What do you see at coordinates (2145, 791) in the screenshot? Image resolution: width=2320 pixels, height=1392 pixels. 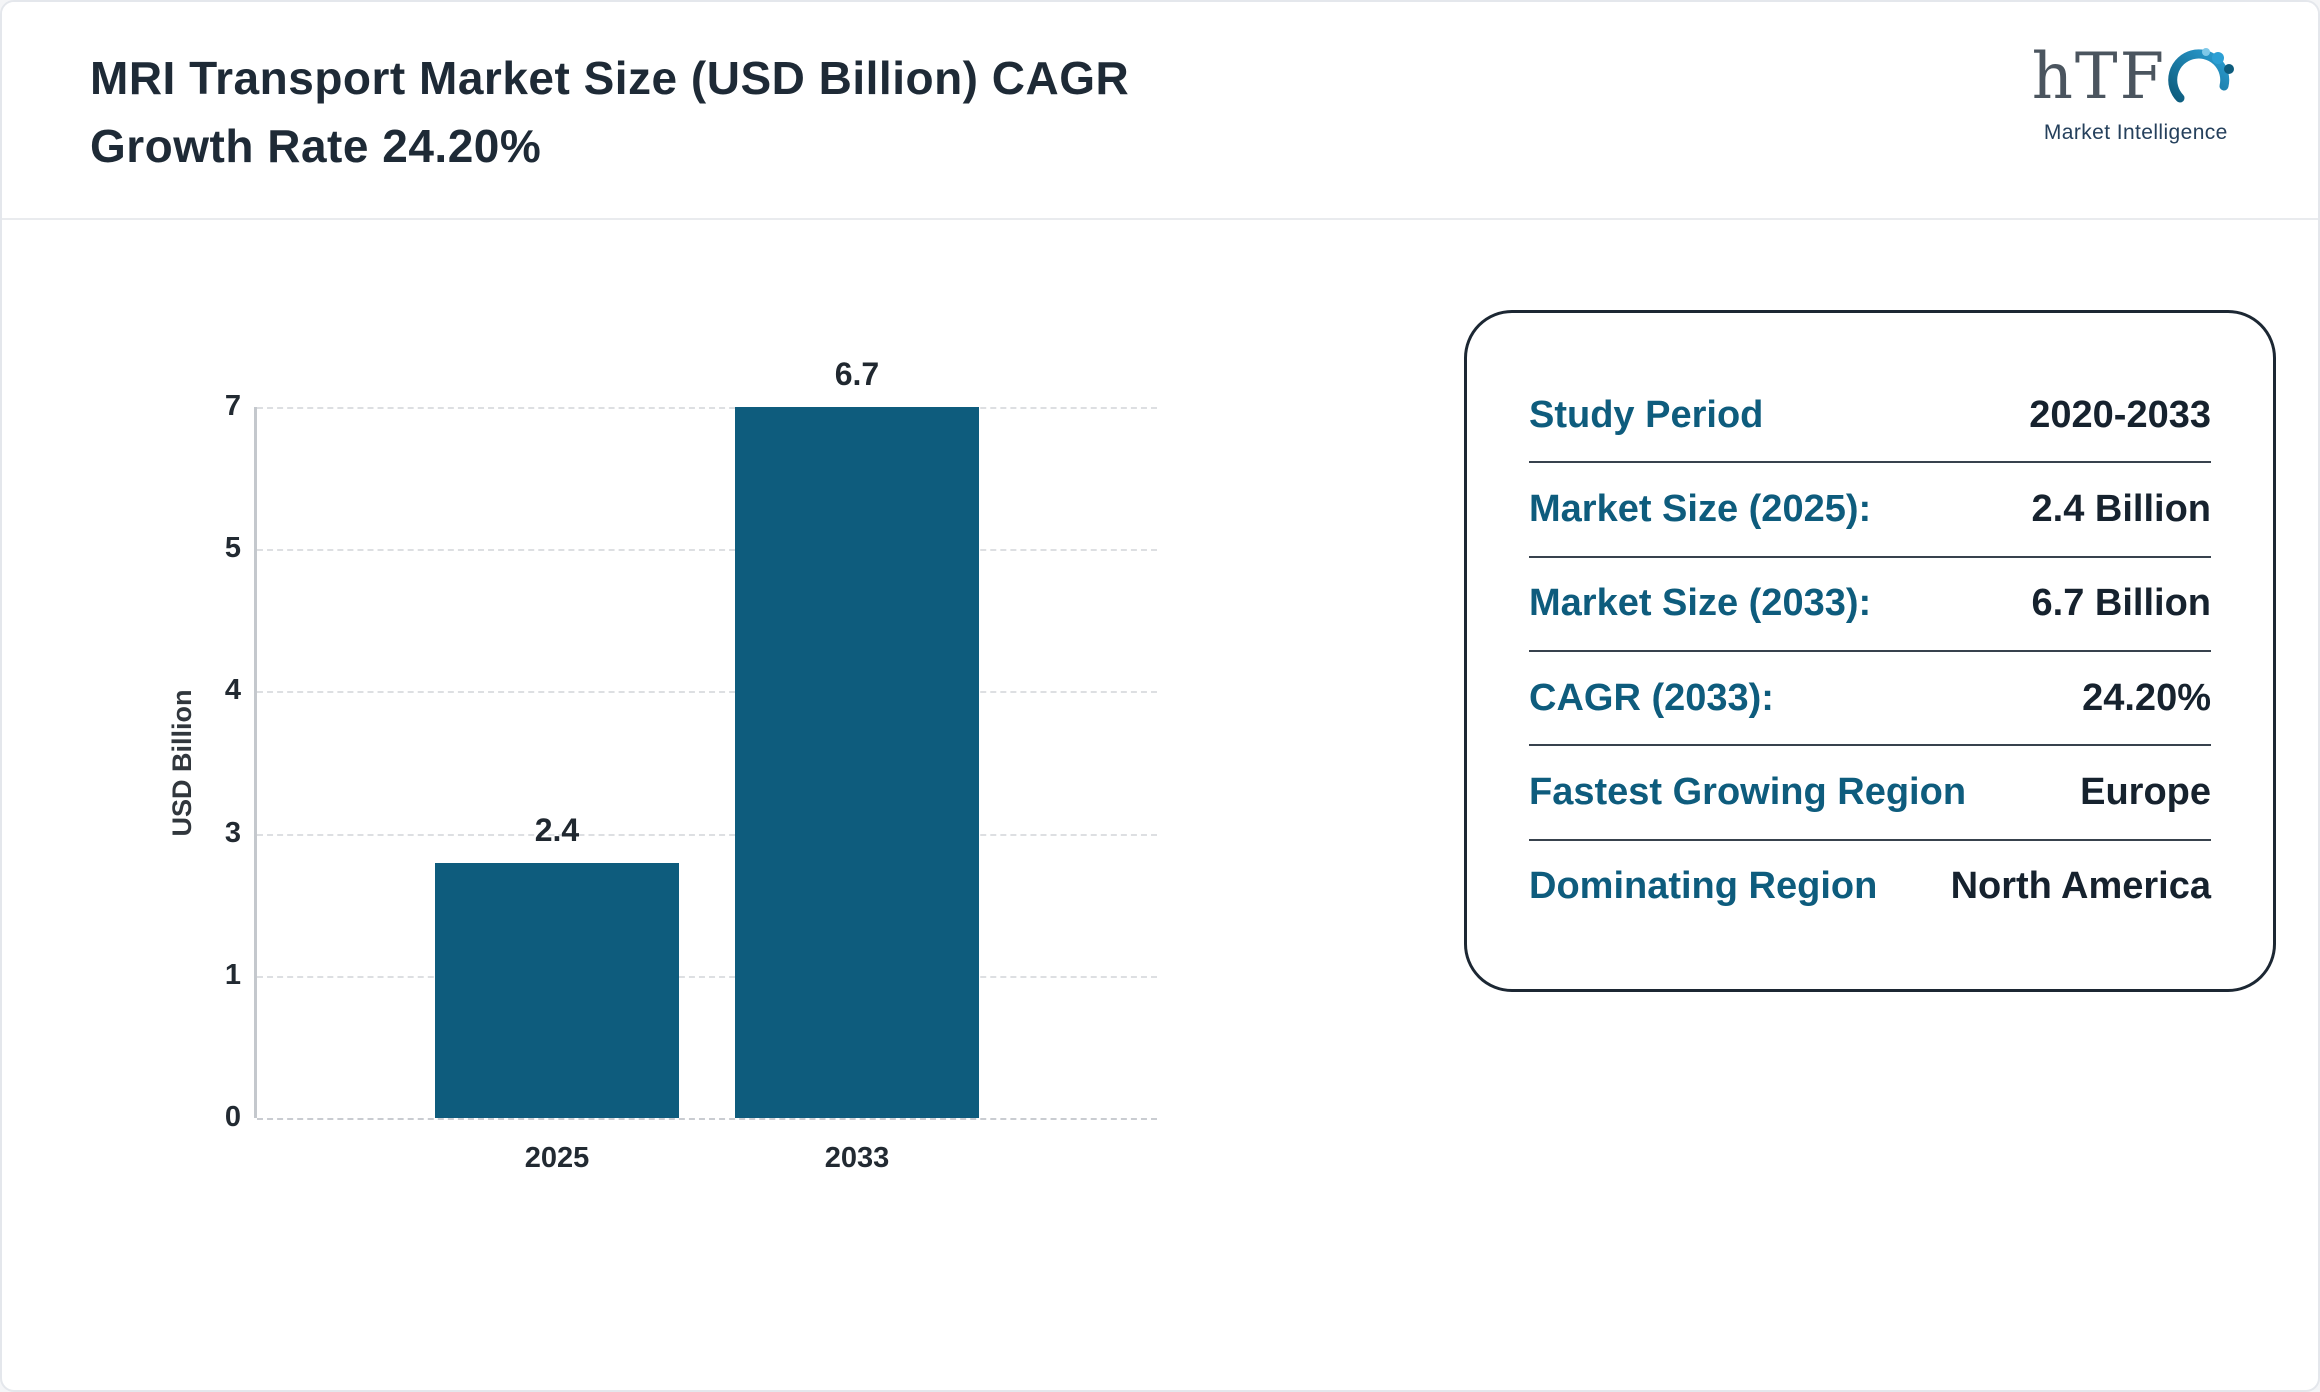 I see `summary-value: Europe` at bounding box center [2145, 791].